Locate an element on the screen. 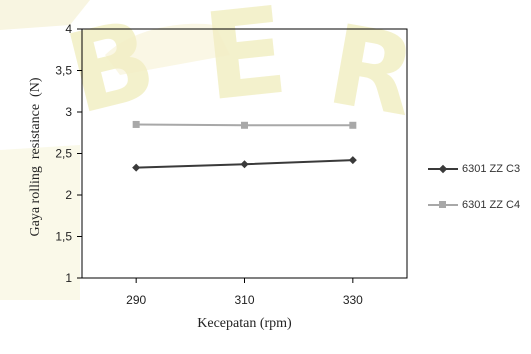 Image resolution: width=531 pixels, height=354 pixels. x-tick-label: 290 is located at coordinates (136, 300).